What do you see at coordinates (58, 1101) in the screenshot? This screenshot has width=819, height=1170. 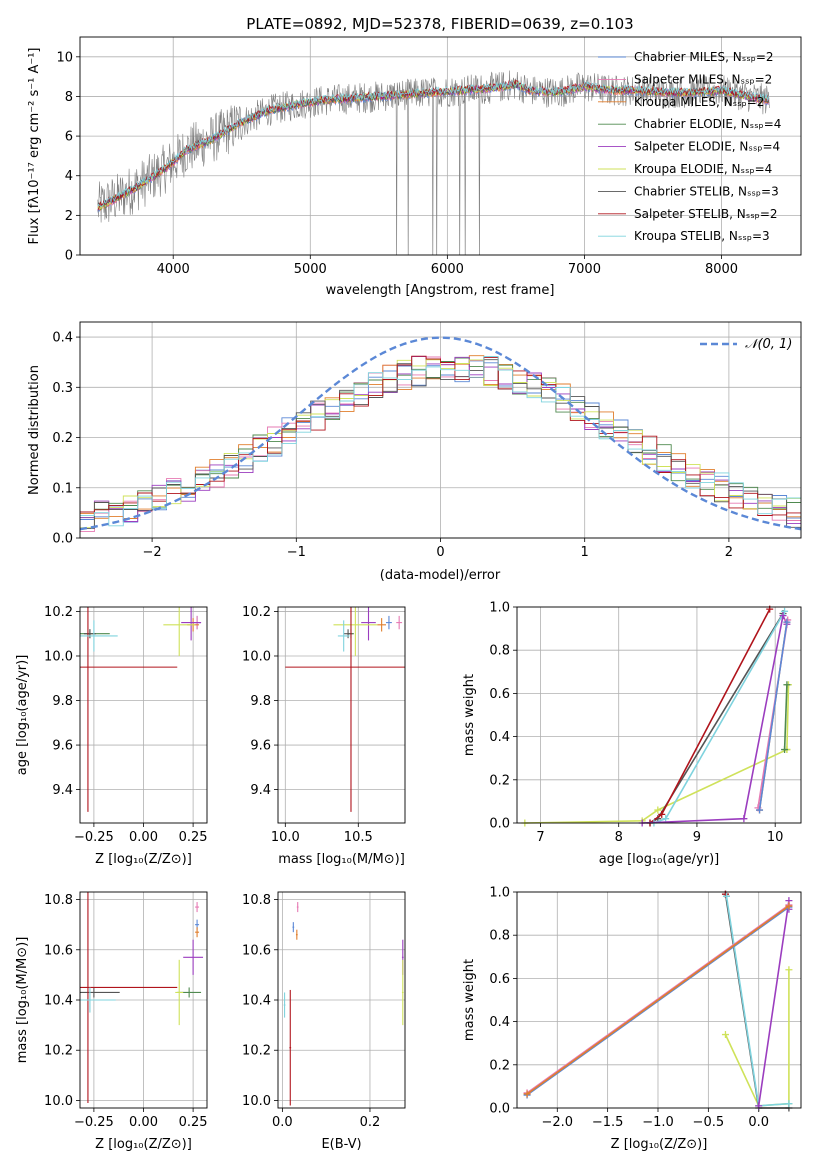 I see `mass-vs-Z-ytick-label: 10.0` at bounding box center [58, 1101].